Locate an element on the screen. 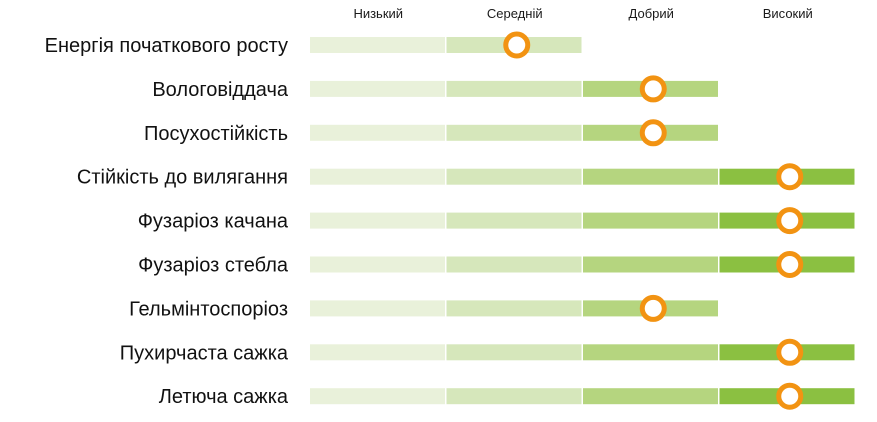  chart-row: Гельмінтоспоріоз is located at coordinates (423, 308).